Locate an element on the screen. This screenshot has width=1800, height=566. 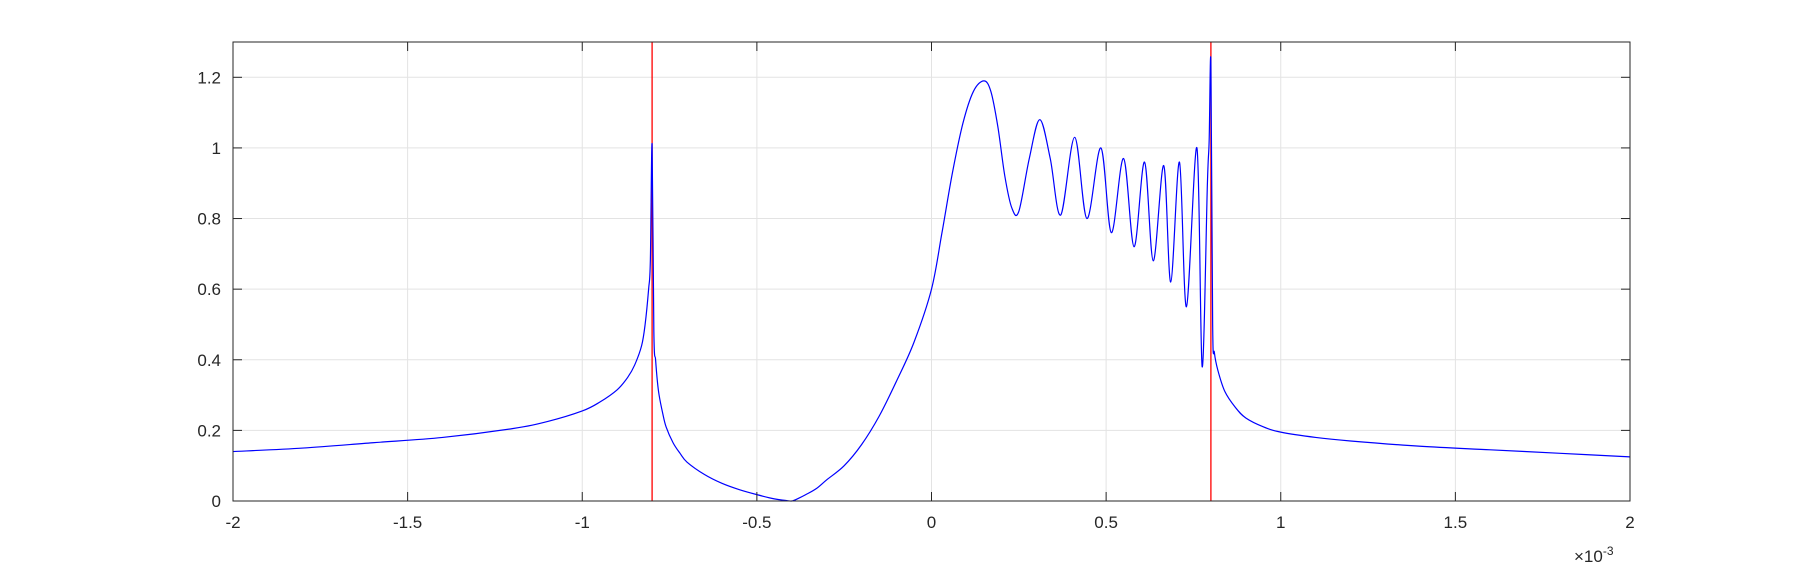
y-tick-label: 0.8 is located at coordinates (209, 219).